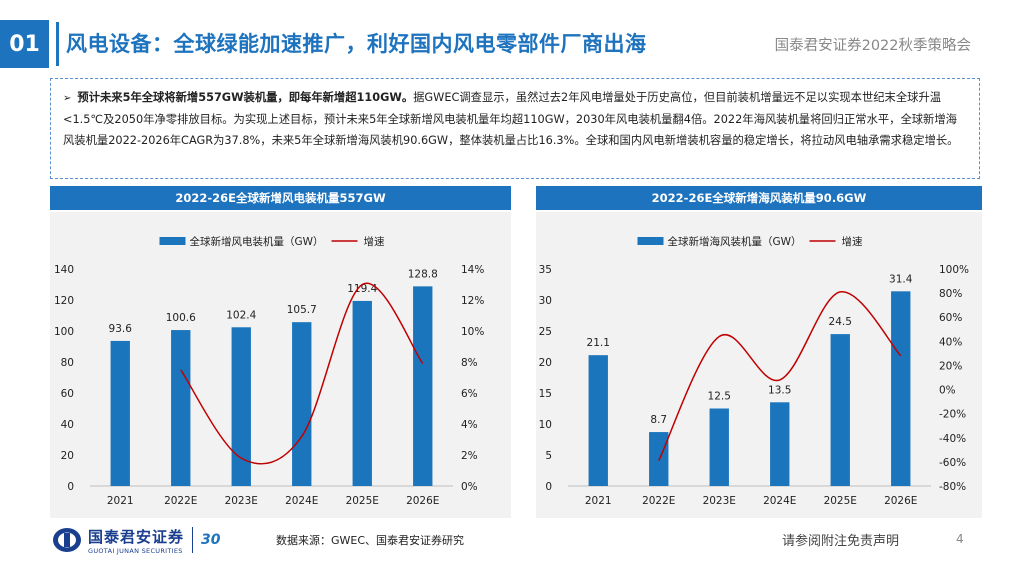  What do you see at coordinates (545, 301) in the screenshot?
I see `y-tick-label: 30` at bounding box center [545, 301].